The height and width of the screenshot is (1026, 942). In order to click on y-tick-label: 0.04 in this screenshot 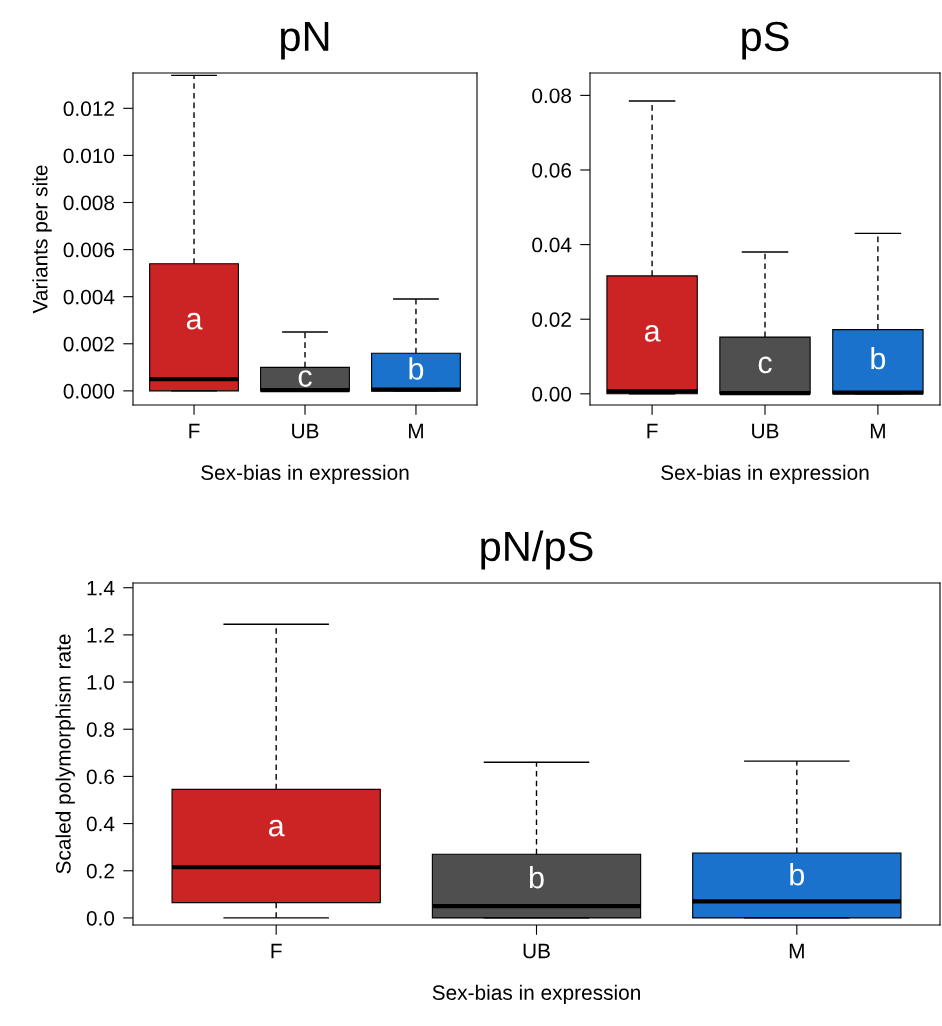, I will do `click(552, 245)`.